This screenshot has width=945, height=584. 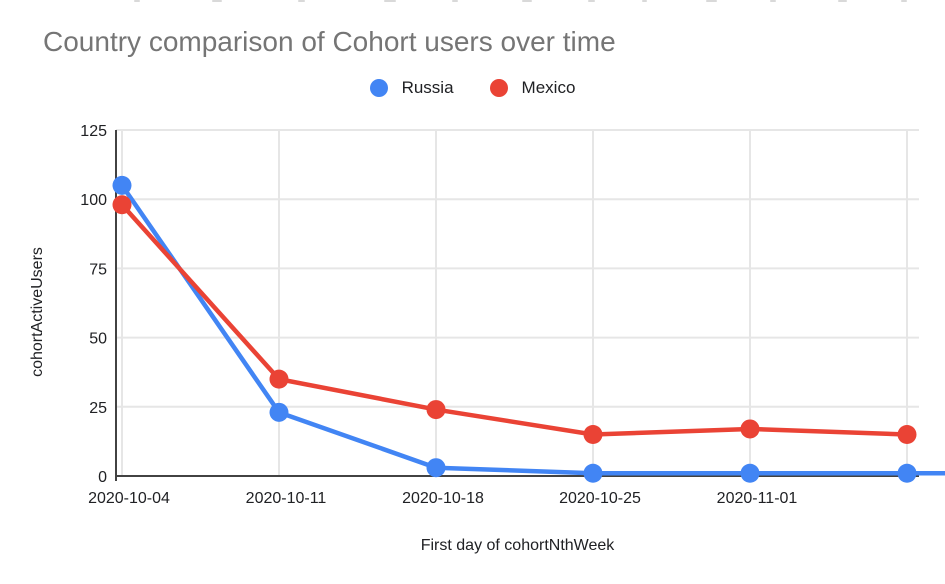 I want to click on legend-label-mexico: Mexico, so click(x=548, y=87).